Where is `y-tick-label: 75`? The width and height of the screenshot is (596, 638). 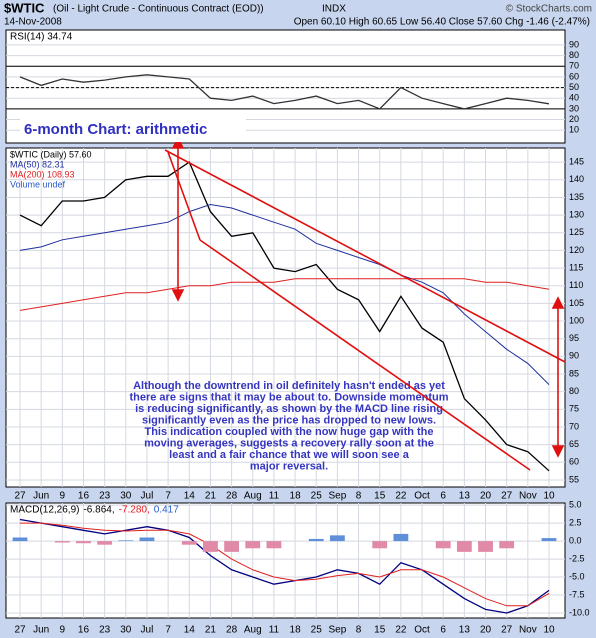 y-tick-label: 75 is located at coordinates (574, 409).